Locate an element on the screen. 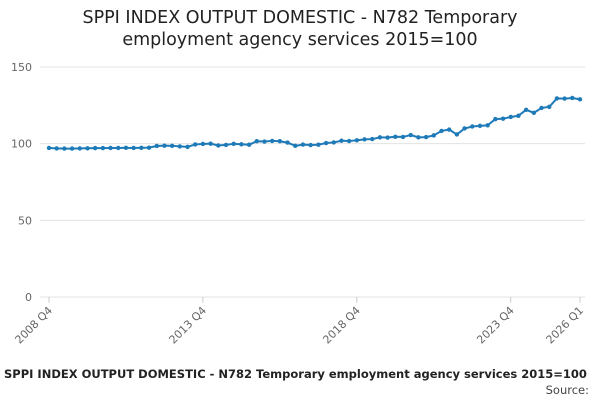 This screenshot has height=400, width=600. y-tick-label: 150 is located at coordinates (21, 67).